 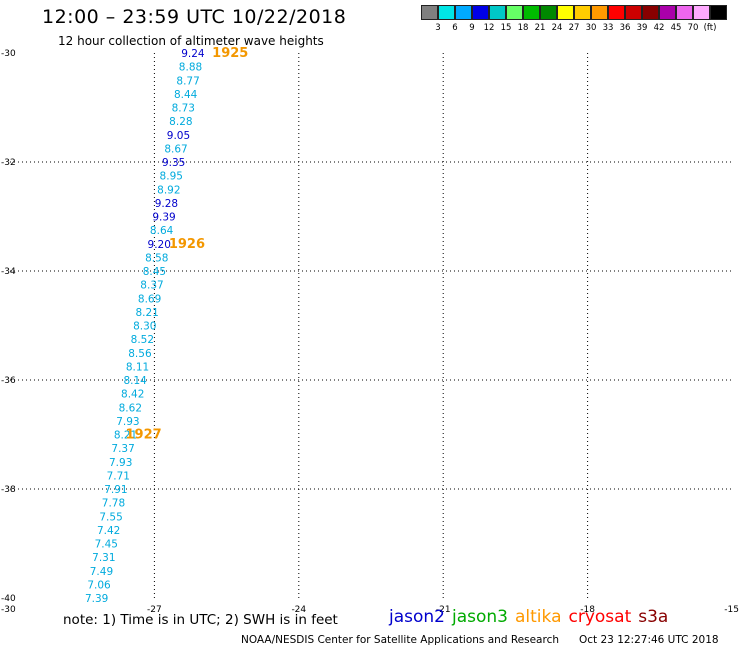 I want to click on swh-value: 8.92, so click(x=168, y=190).